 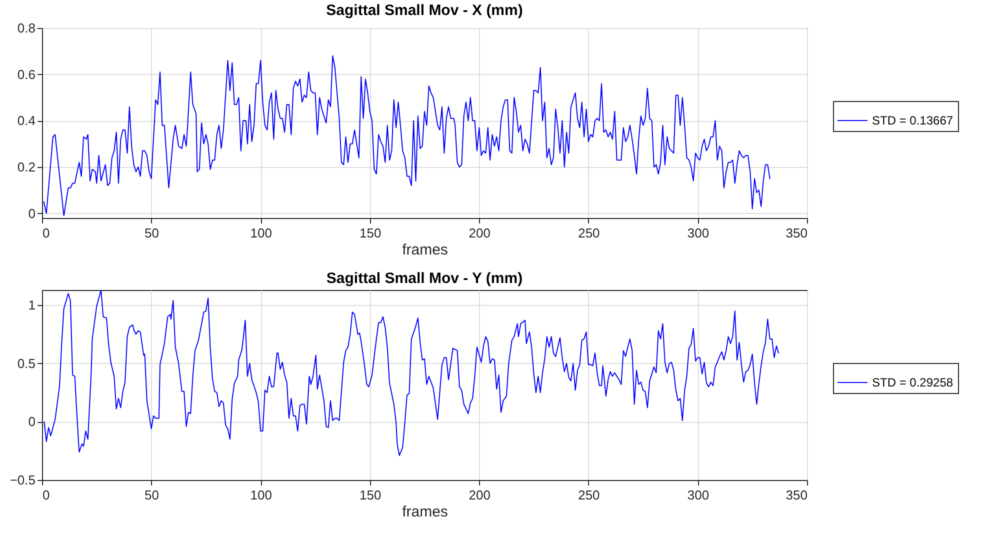 I want to click on chart-title: Sagittal Small Mov - Y (mm), so click(x=424, y=278).